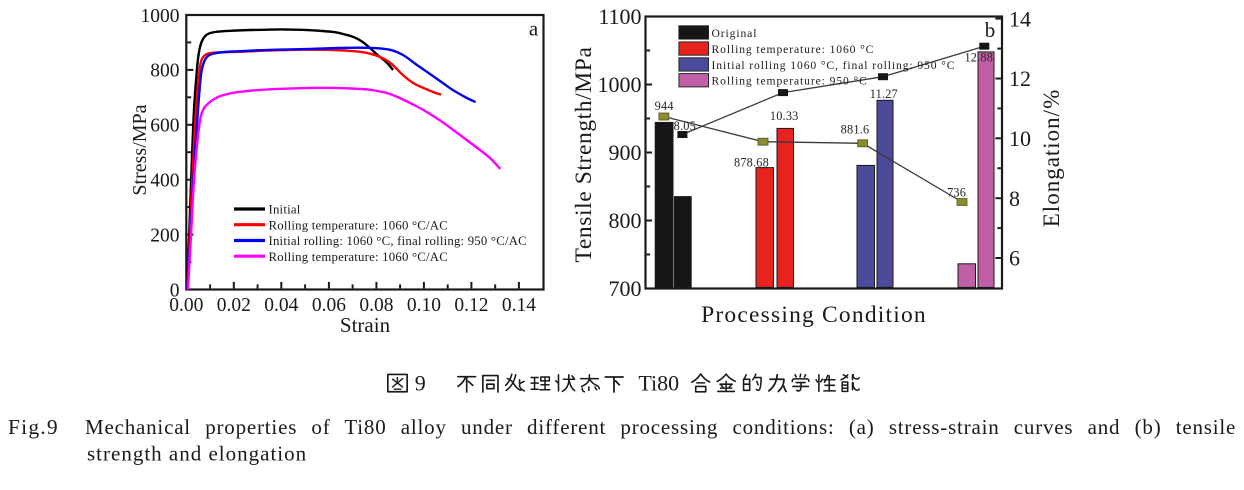 Image resolution: width=1244 pixels, height=490 pixels. I want to click on svg-text: 700, so click(625, 288).